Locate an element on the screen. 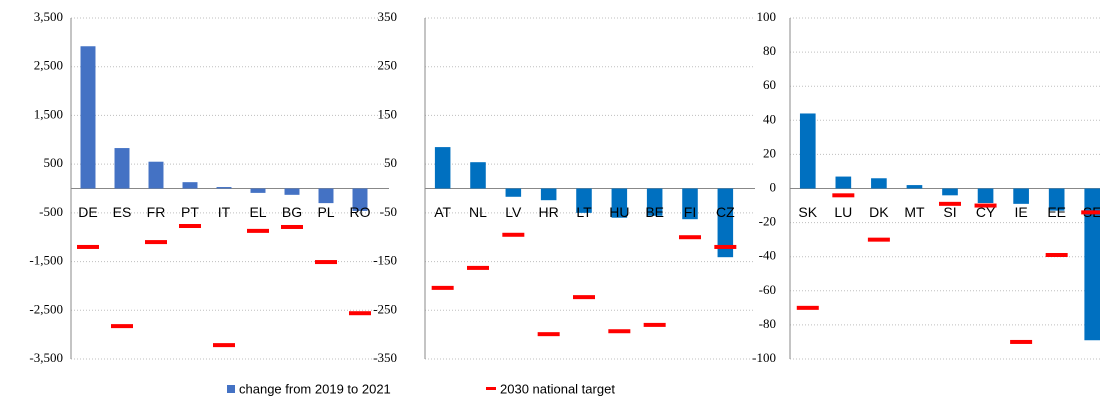  x-tick-label: EE is located at coordinates (1056, 212).